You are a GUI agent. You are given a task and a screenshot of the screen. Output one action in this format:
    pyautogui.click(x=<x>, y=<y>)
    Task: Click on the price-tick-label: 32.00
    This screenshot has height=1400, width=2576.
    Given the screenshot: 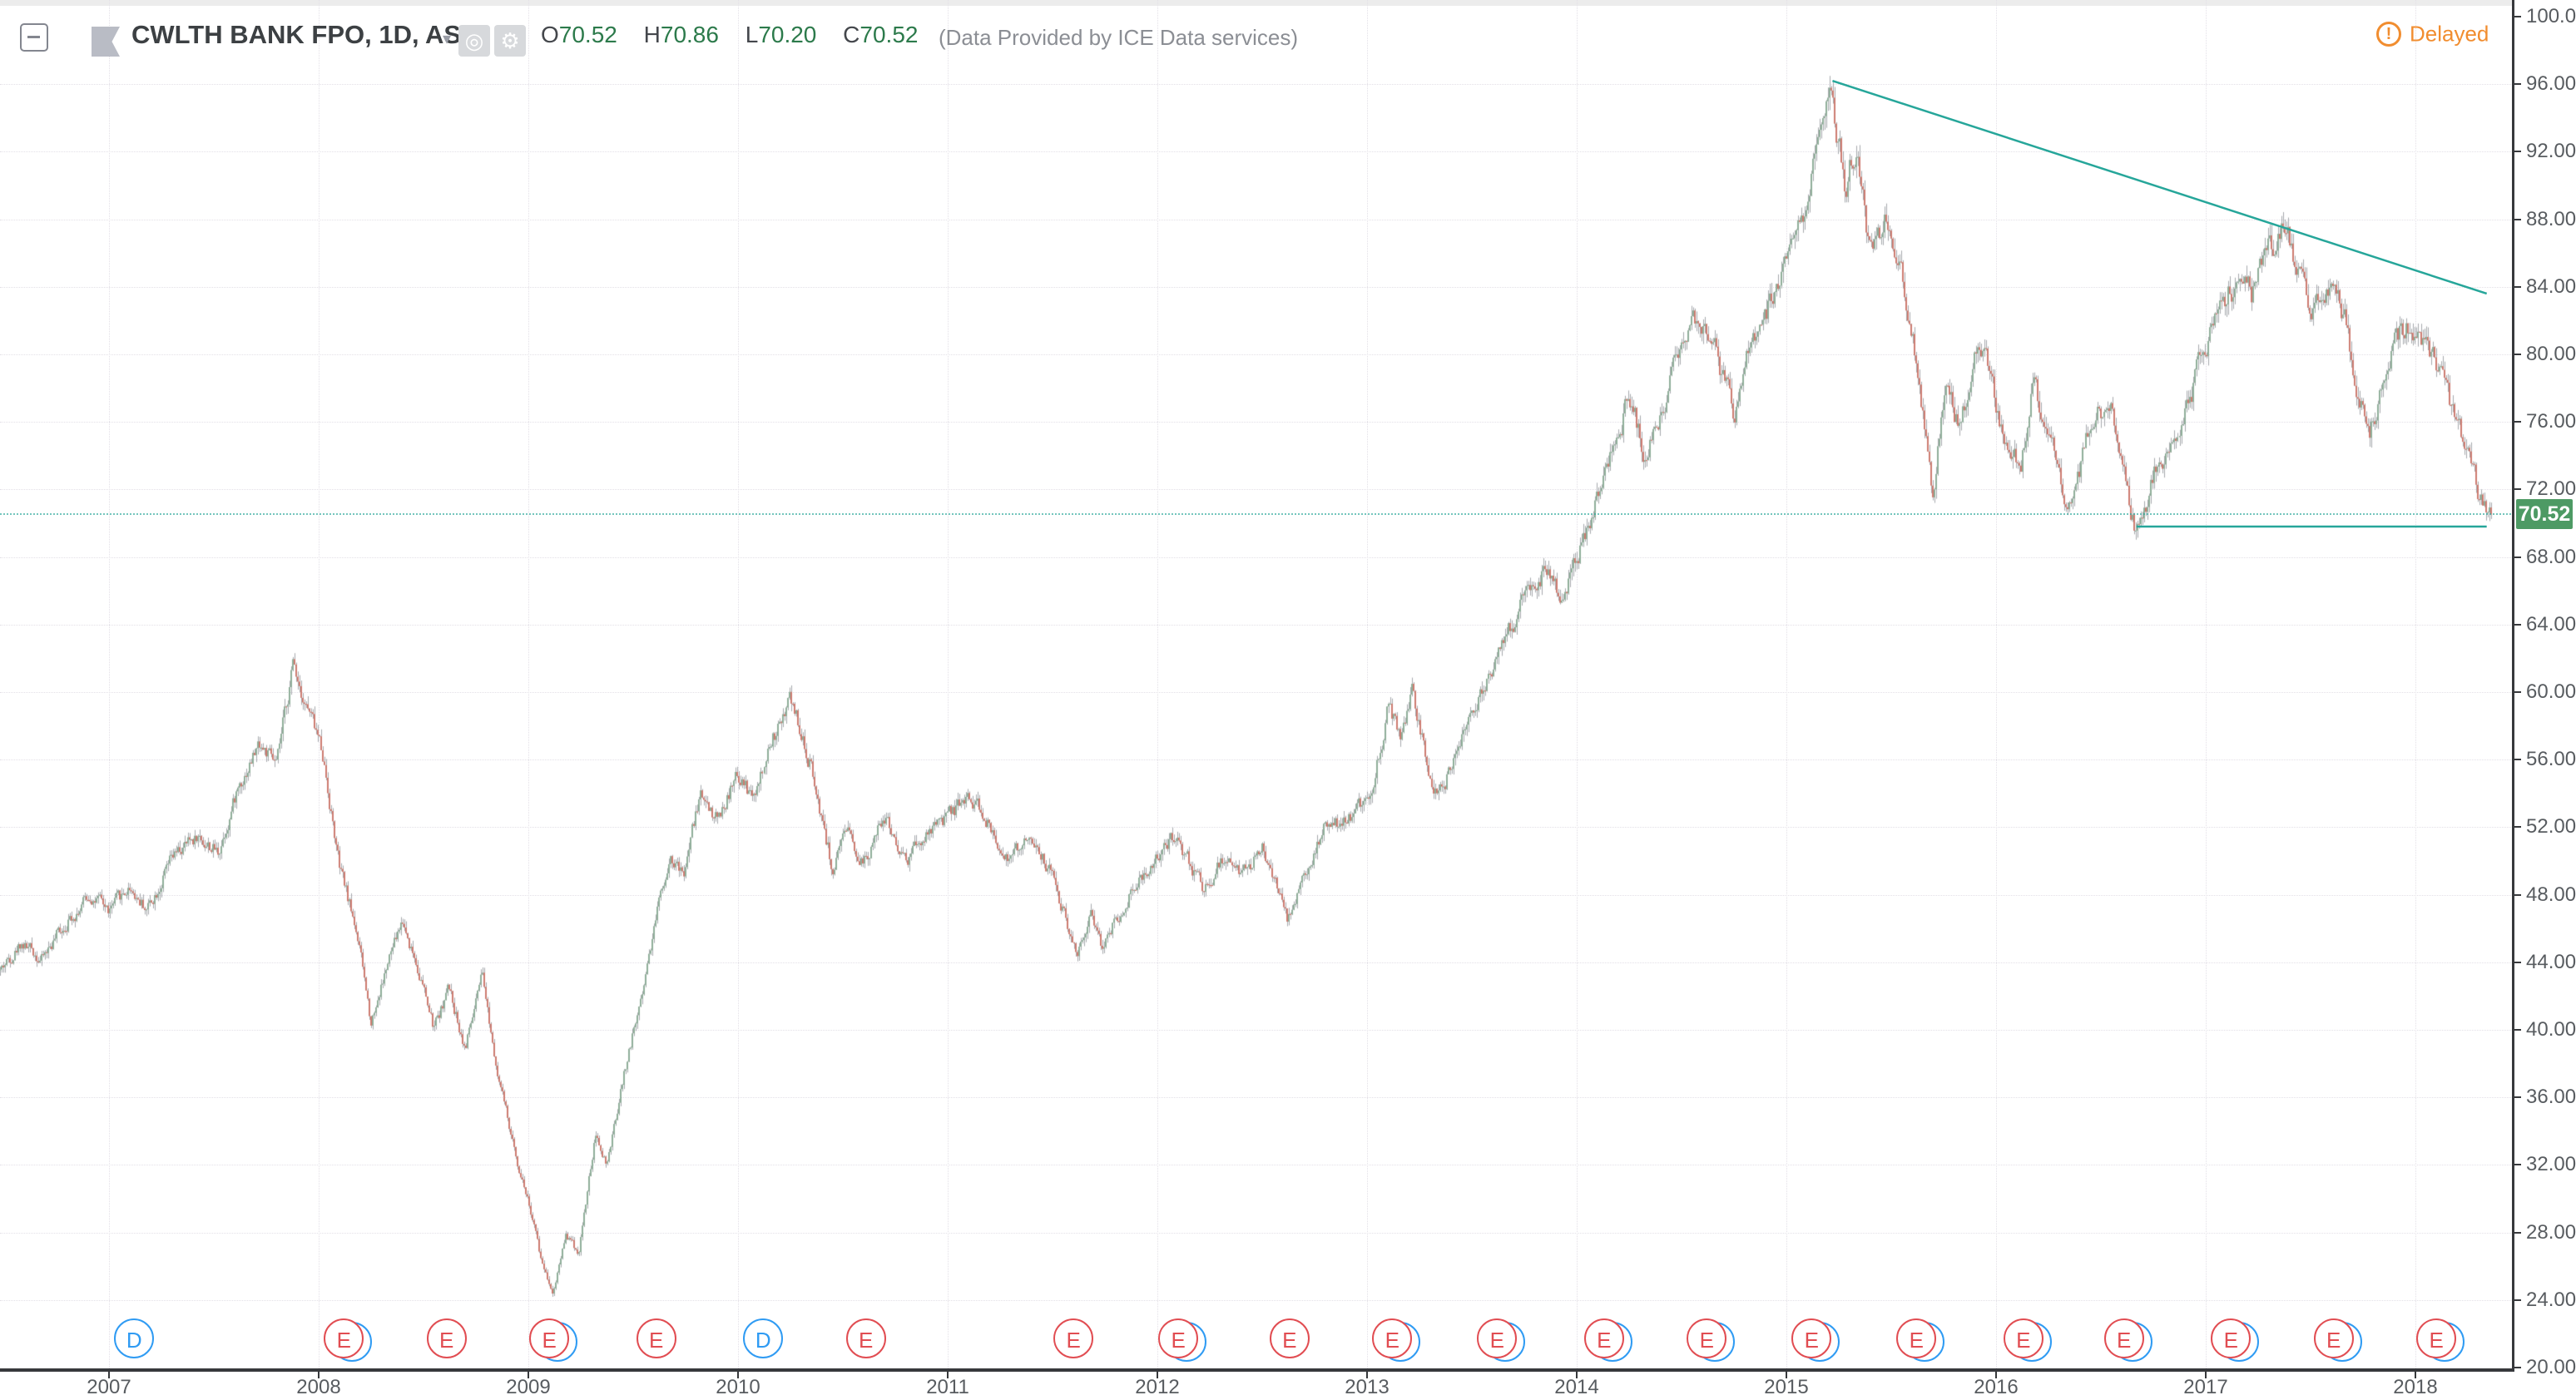 What is the action you would take?
    pyautogui.click(x=2551, y=1164)
    